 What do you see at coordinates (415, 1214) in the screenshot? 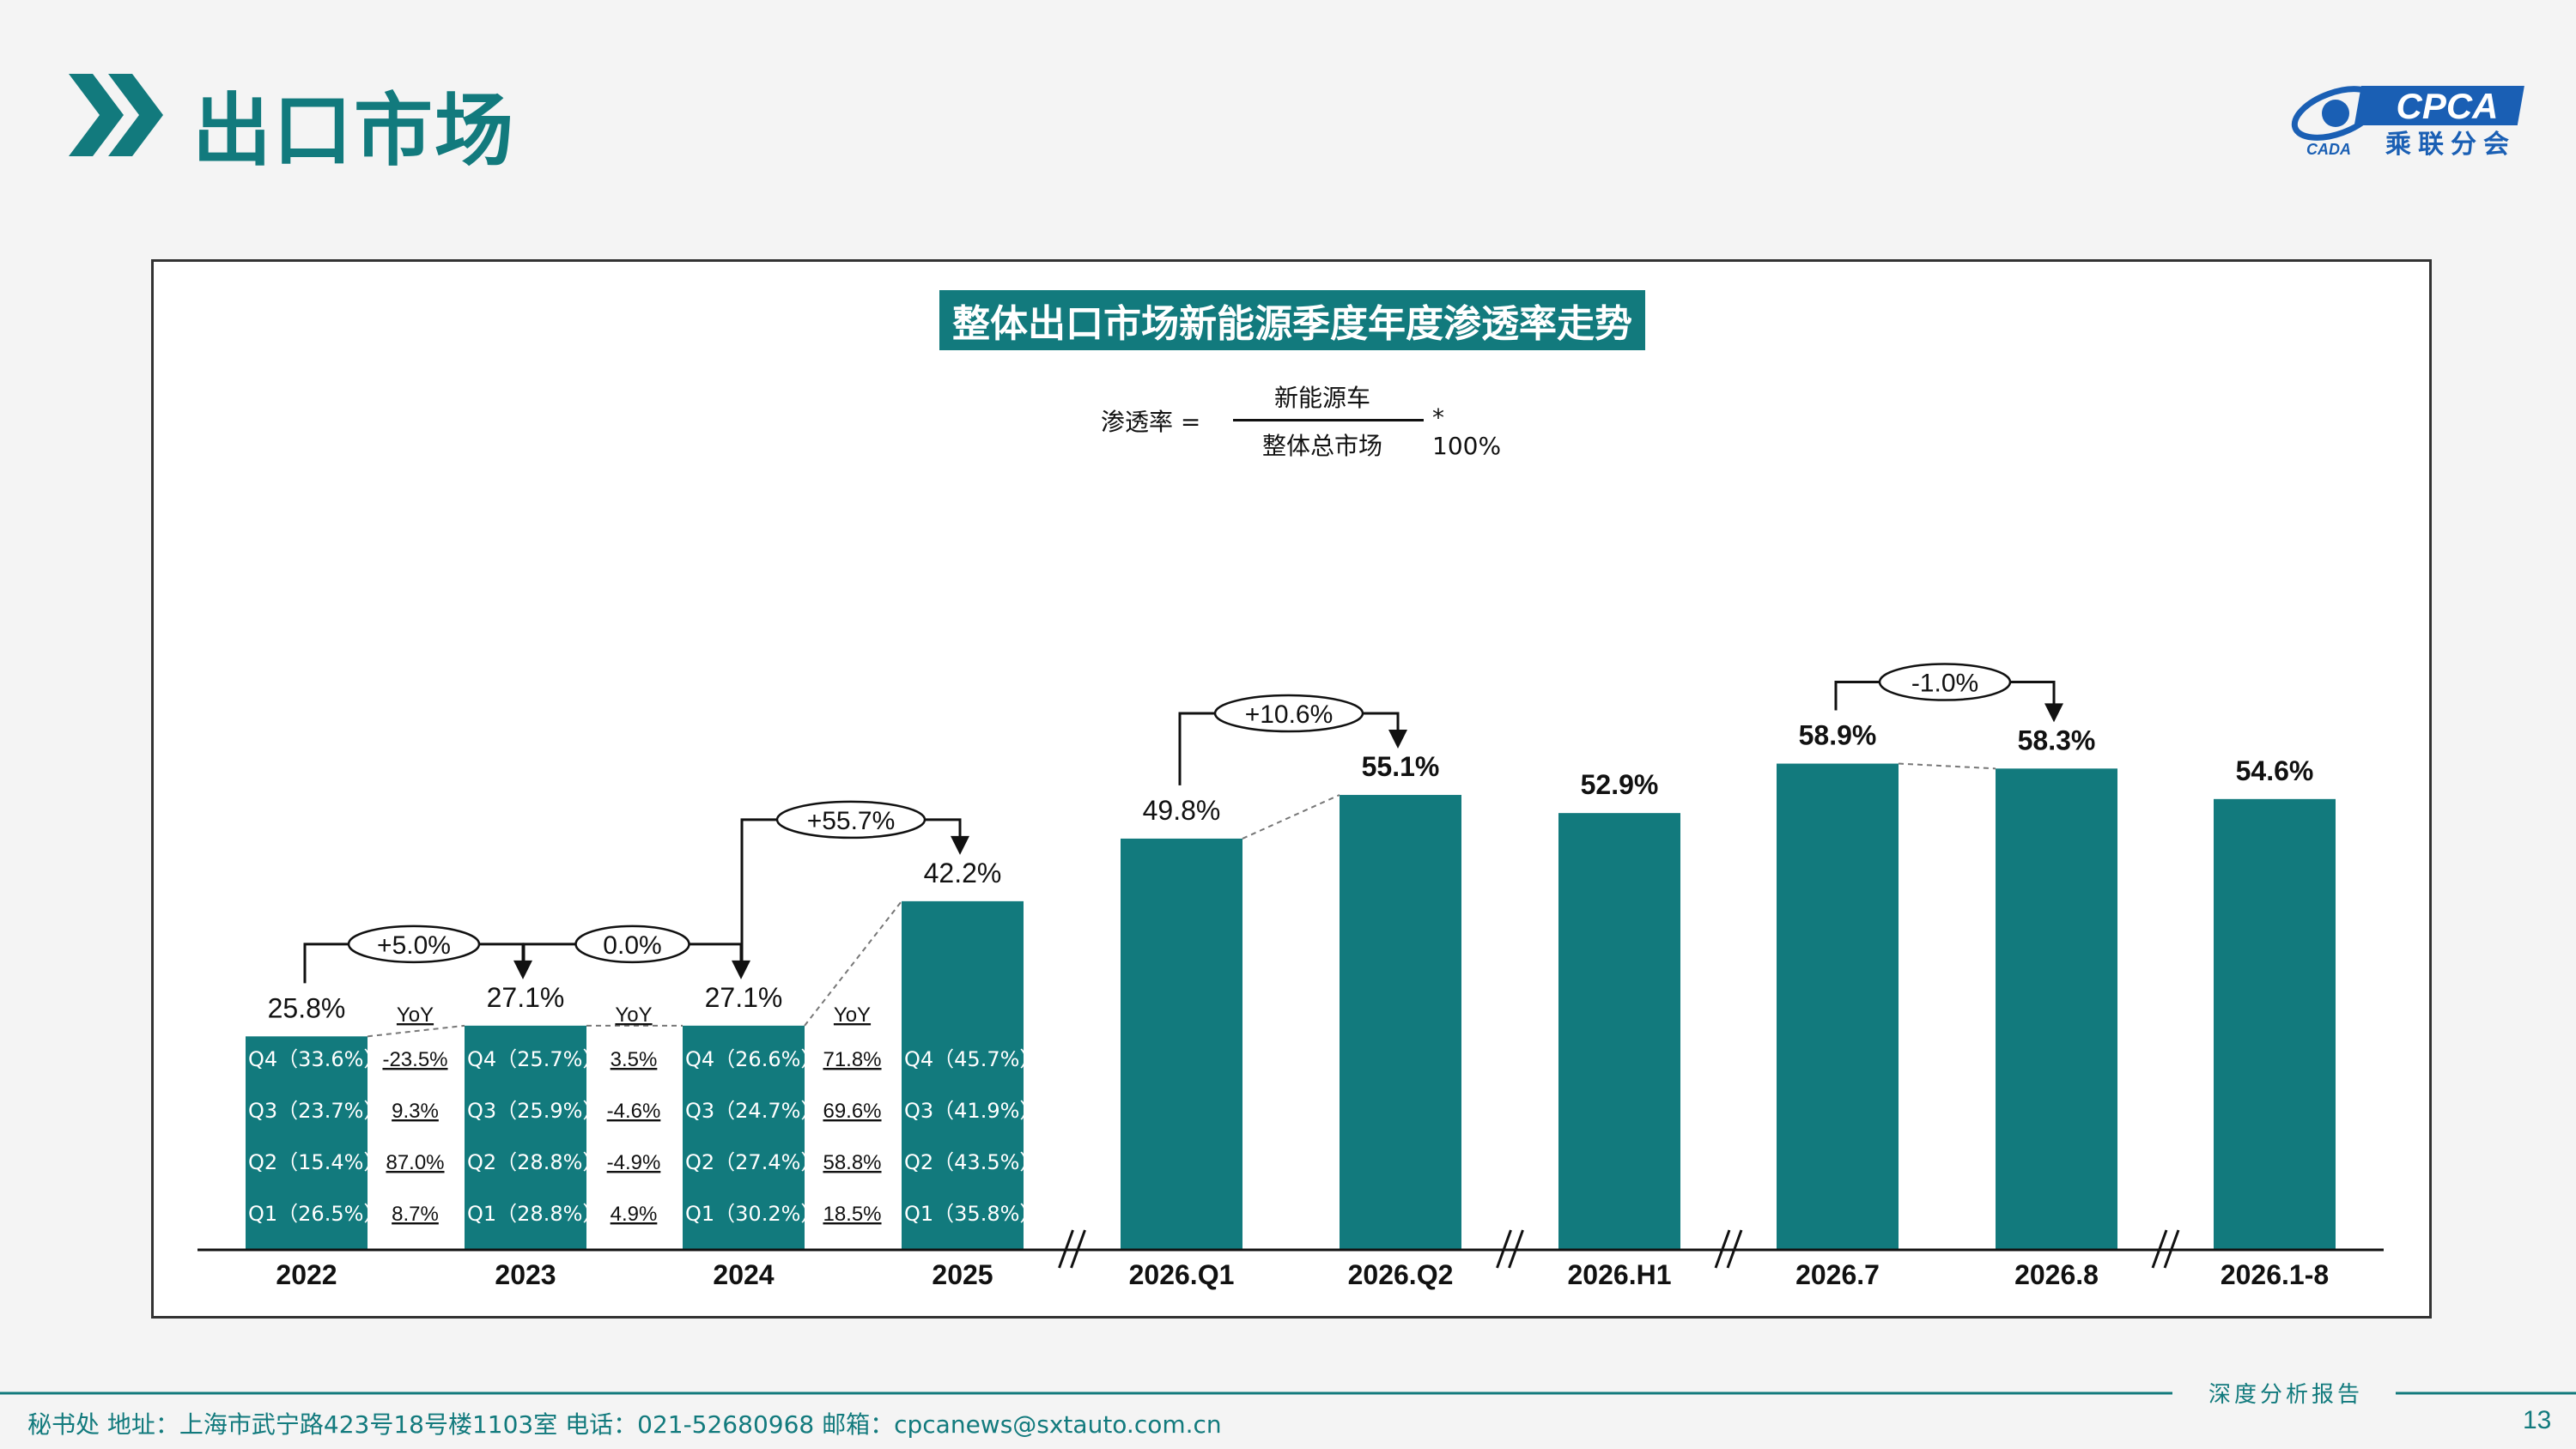
I see `yoy-value: 8.7%` at bounding box center [415, 1214].